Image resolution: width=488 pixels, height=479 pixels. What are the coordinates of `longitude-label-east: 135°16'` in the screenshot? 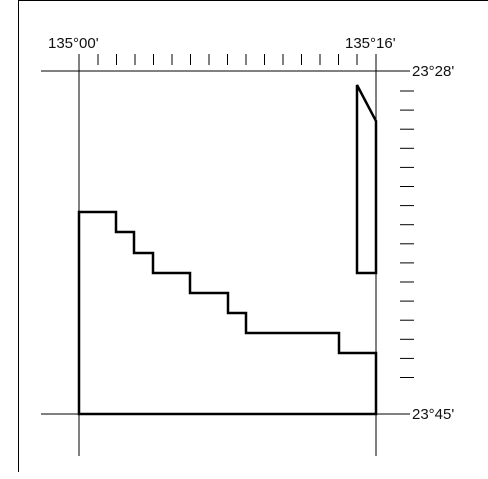 It's located at (370, 43).